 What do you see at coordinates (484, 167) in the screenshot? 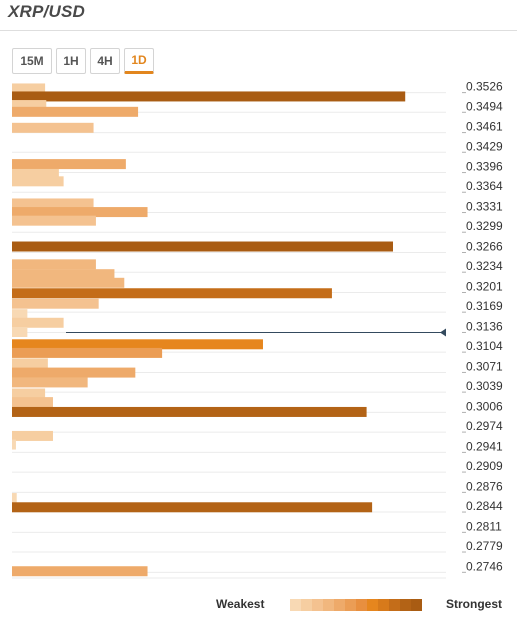
I see `price-label: 0.3396` at bounding box center [484, 167].